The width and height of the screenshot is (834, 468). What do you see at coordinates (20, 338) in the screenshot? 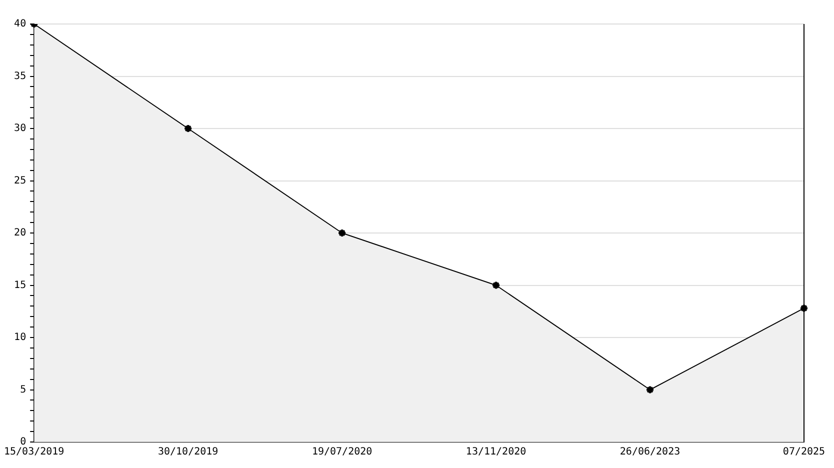
I see `y-tick-label: 10` at bounding box center [20, 338].